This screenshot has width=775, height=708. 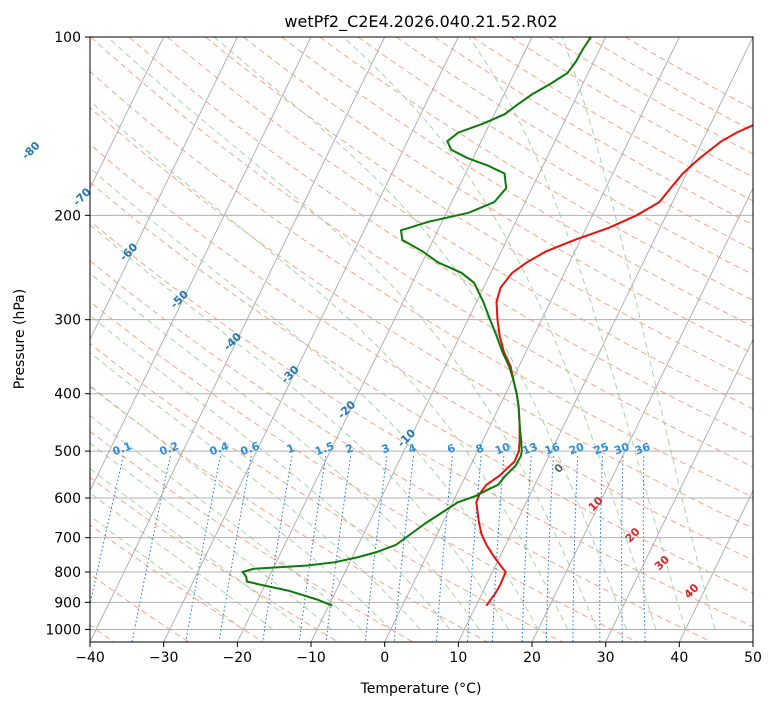 I want to click on x-tick-label: 10, so click(x=458, y=658).